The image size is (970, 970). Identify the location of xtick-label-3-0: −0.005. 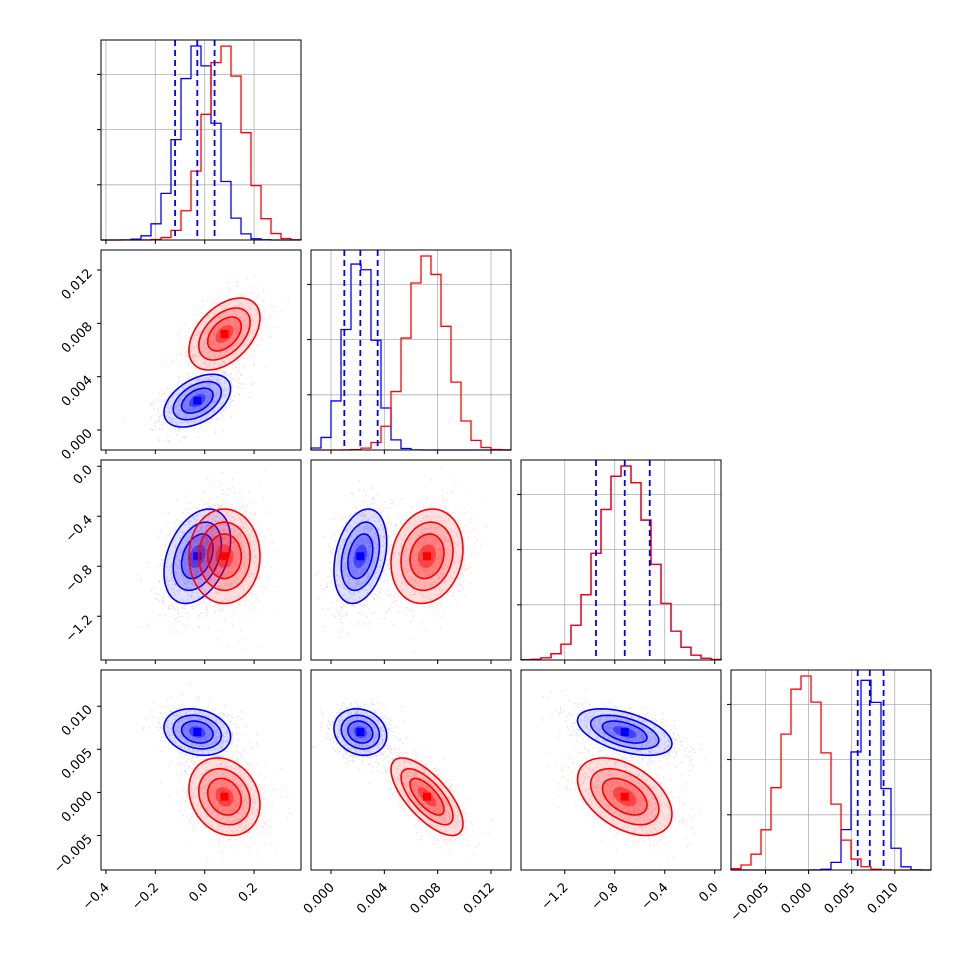
(750, 902).